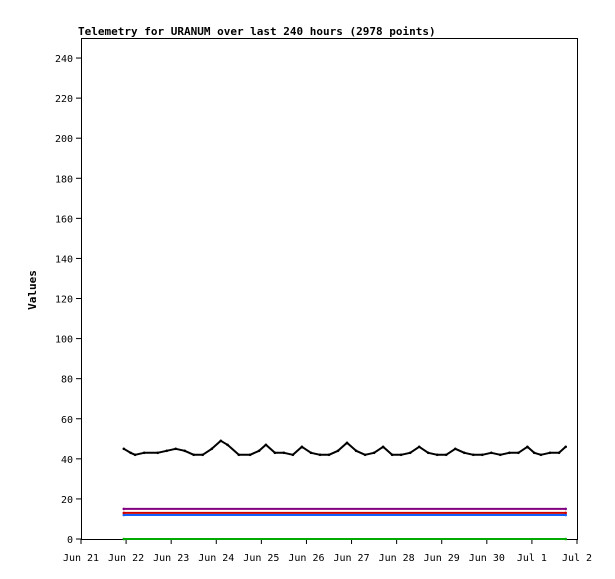 The image size is (615, 579). I want to click on y-tick-label: 40, so click(67, 460).